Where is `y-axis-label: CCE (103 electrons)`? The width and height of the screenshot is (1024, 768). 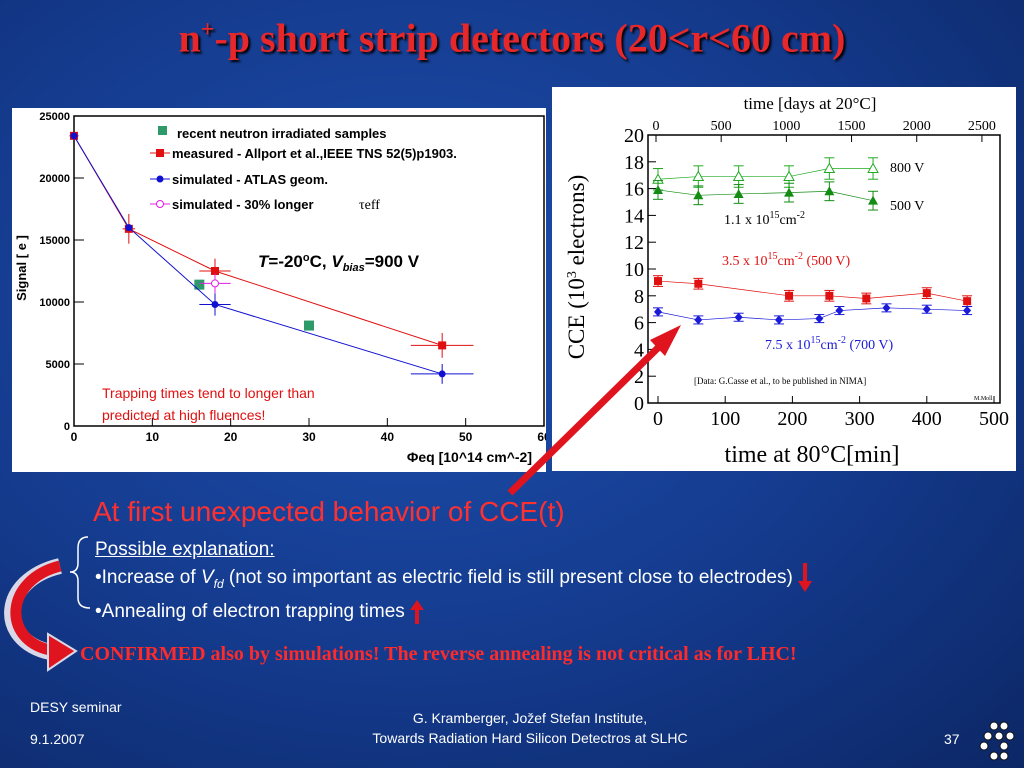
y-axis-label: CCE (103 electrons) is located at coordinates (576, 267).